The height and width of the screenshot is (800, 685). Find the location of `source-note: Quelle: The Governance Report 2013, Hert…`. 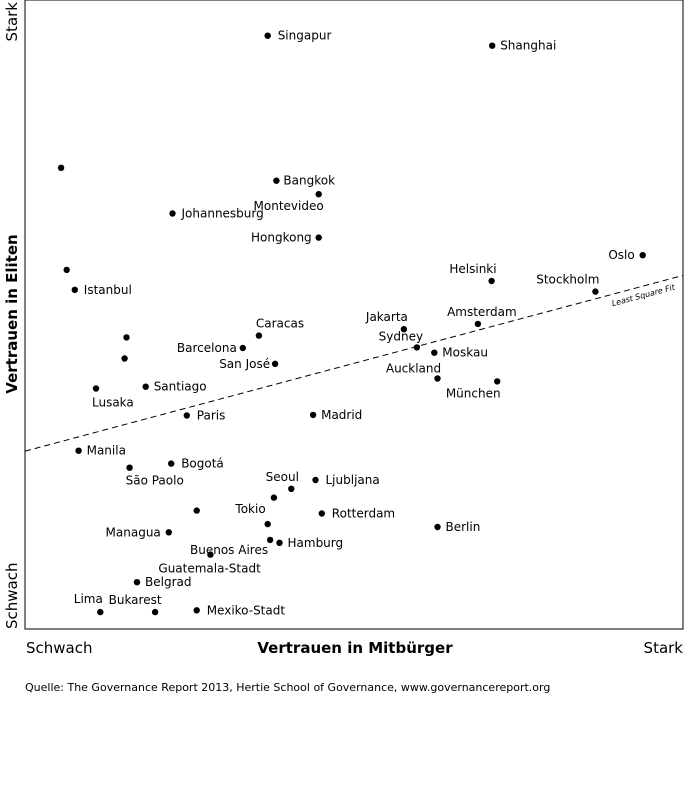

source-note: Quelle: The Governance Report 2013, Hert… is located at coordinates (288, 687).